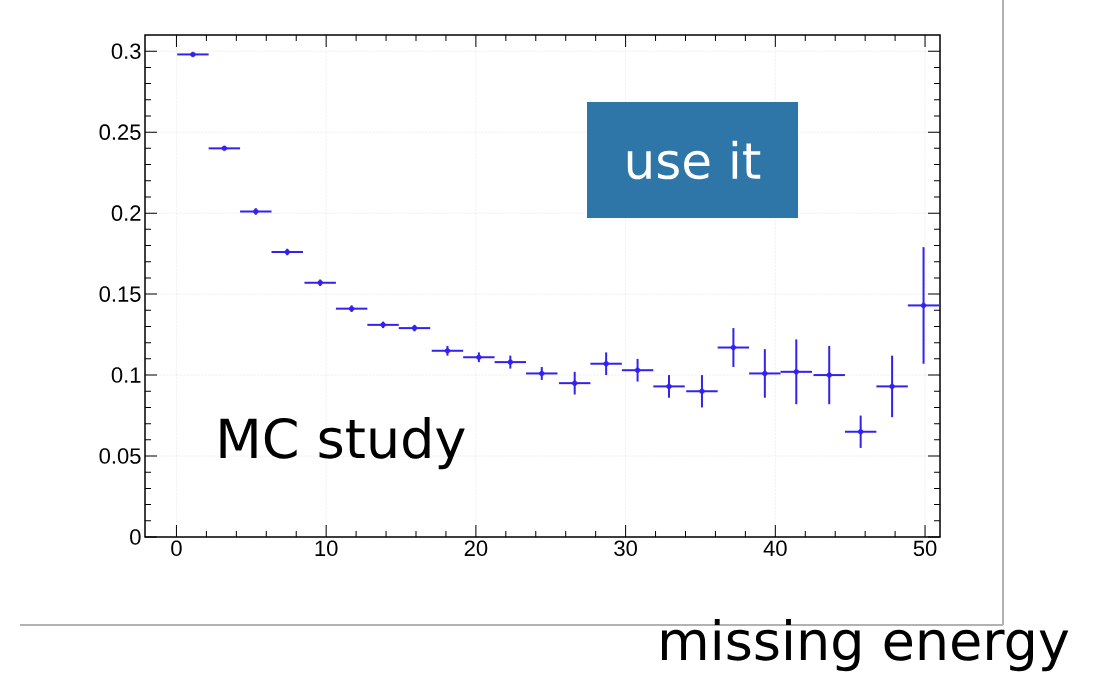 This screenshot has width=1099, height=673. Describe the element at coordinates (126, 51) in the screenshot. I see `y-tick-label: 0.3` at that location.